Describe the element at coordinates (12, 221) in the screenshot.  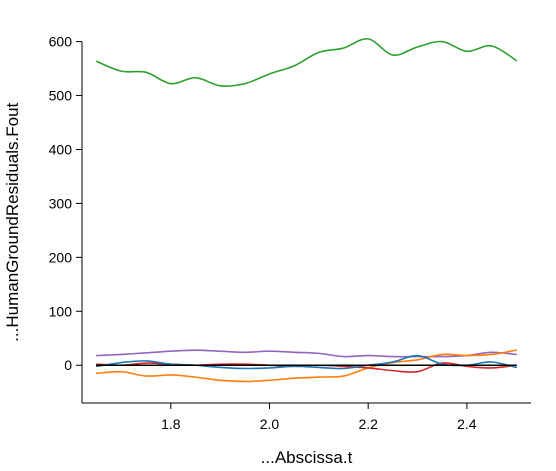
I see `y-axis-title: ...HumanGroundResiduals.Fout` at that location.